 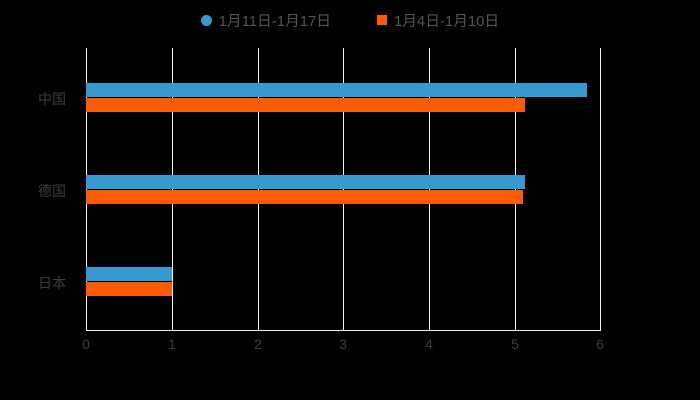 I want to click on x-tick-label-3: 3, so click(x=343, y=344).